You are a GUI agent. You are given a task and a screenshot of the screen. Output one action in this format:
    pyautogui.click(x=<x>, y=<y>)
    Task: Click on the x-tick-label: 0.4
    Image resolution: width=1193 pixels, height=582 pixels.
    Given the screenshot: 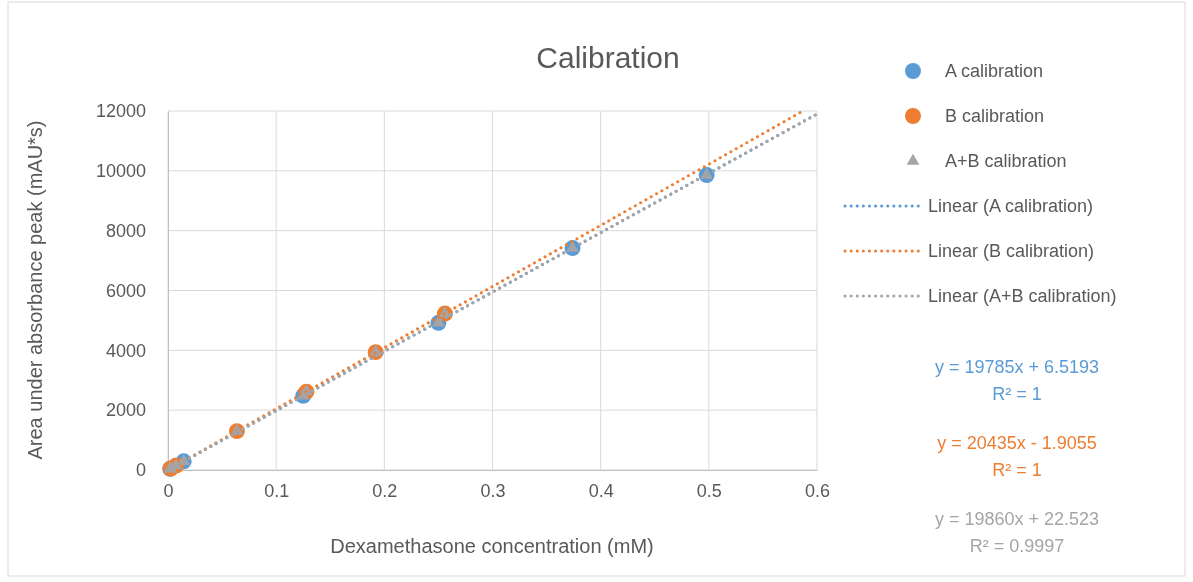 What is the action you would take?
    pyautogui.click(x=601, y=490)
    